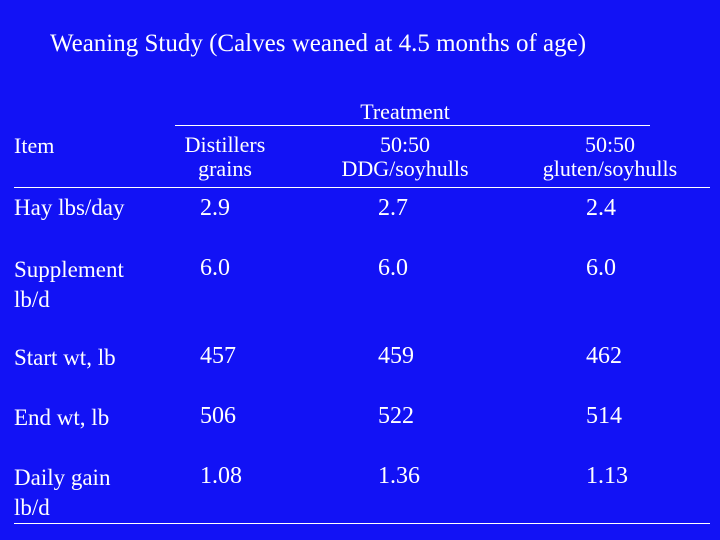 This screenshot has height=540, width=720. I want to click on row-label-daily-gain: Daily gain lb/d, so click(62, 493).